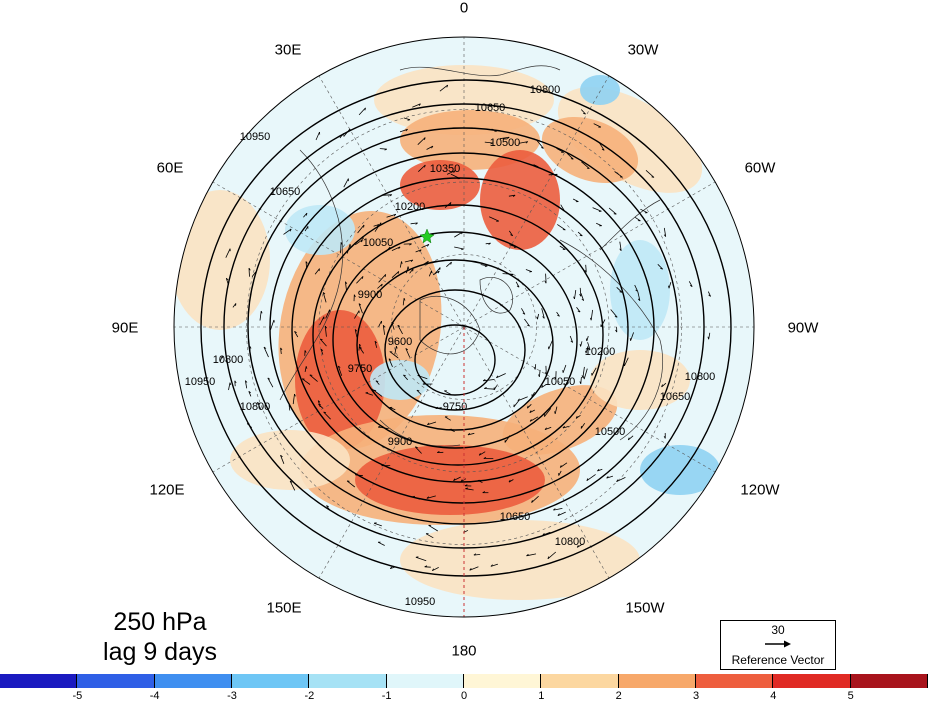 The image size is (928, 702). I want to click on colorbar-tick-label: -5, so click(77, 696).